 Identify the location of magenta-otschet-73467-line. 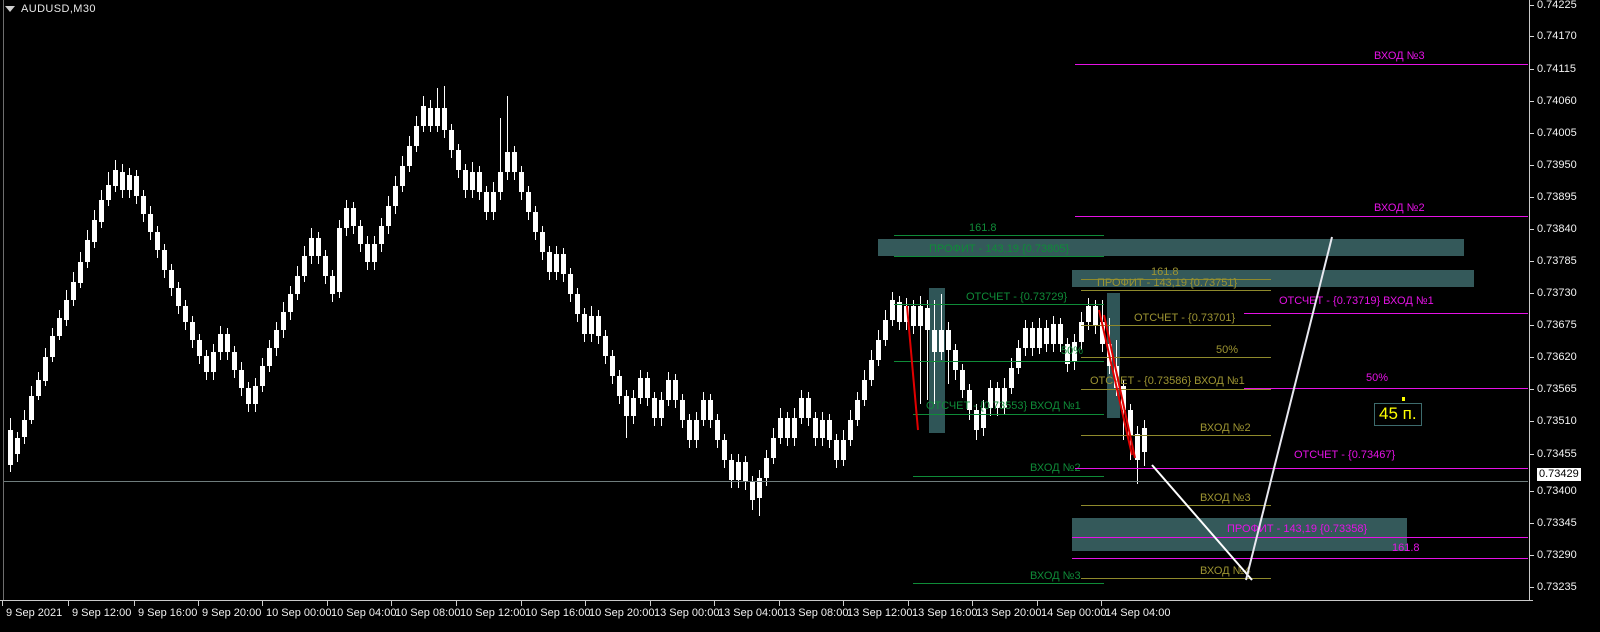
(1301, 468).